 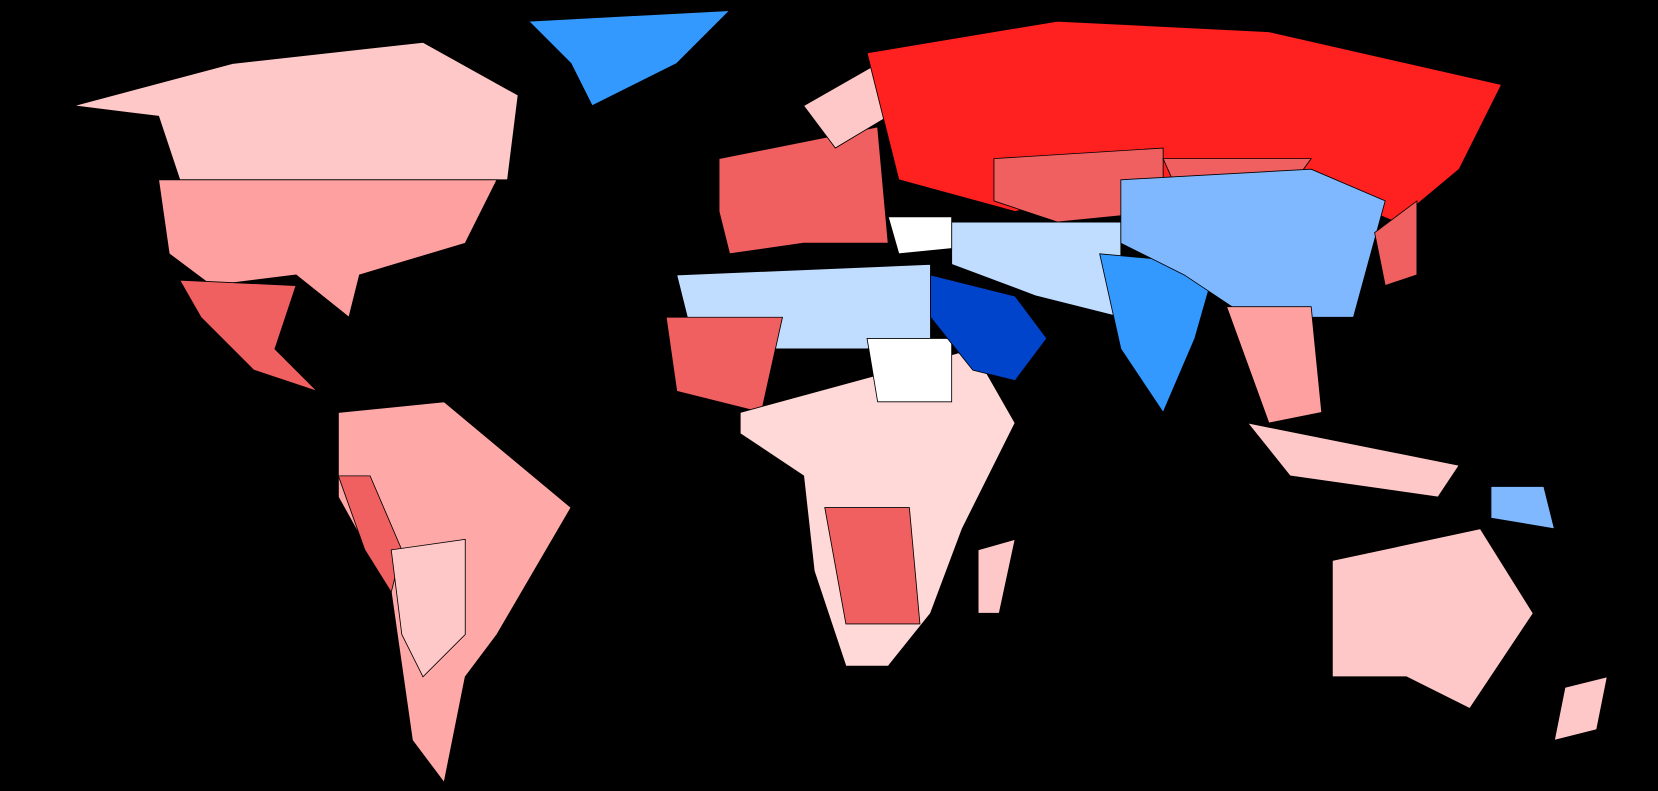 I want to click on mexico-central-america, so click(x=248, y=335).